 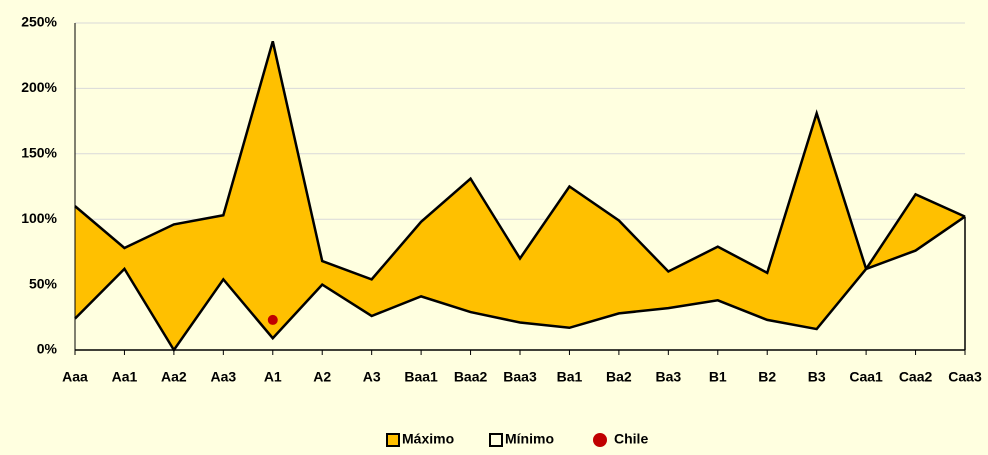 What do you see at coordinates (39, 87) in the screenshot?
I see `y-tick-label: 200%` at bounding box center [39, 87].